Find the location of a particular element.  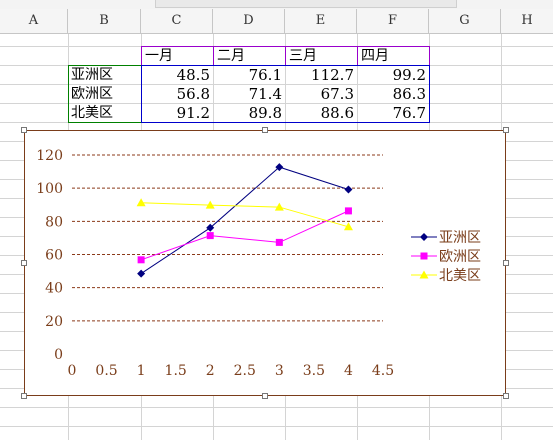

column-header-g: G is located at coordinates (465, 21).